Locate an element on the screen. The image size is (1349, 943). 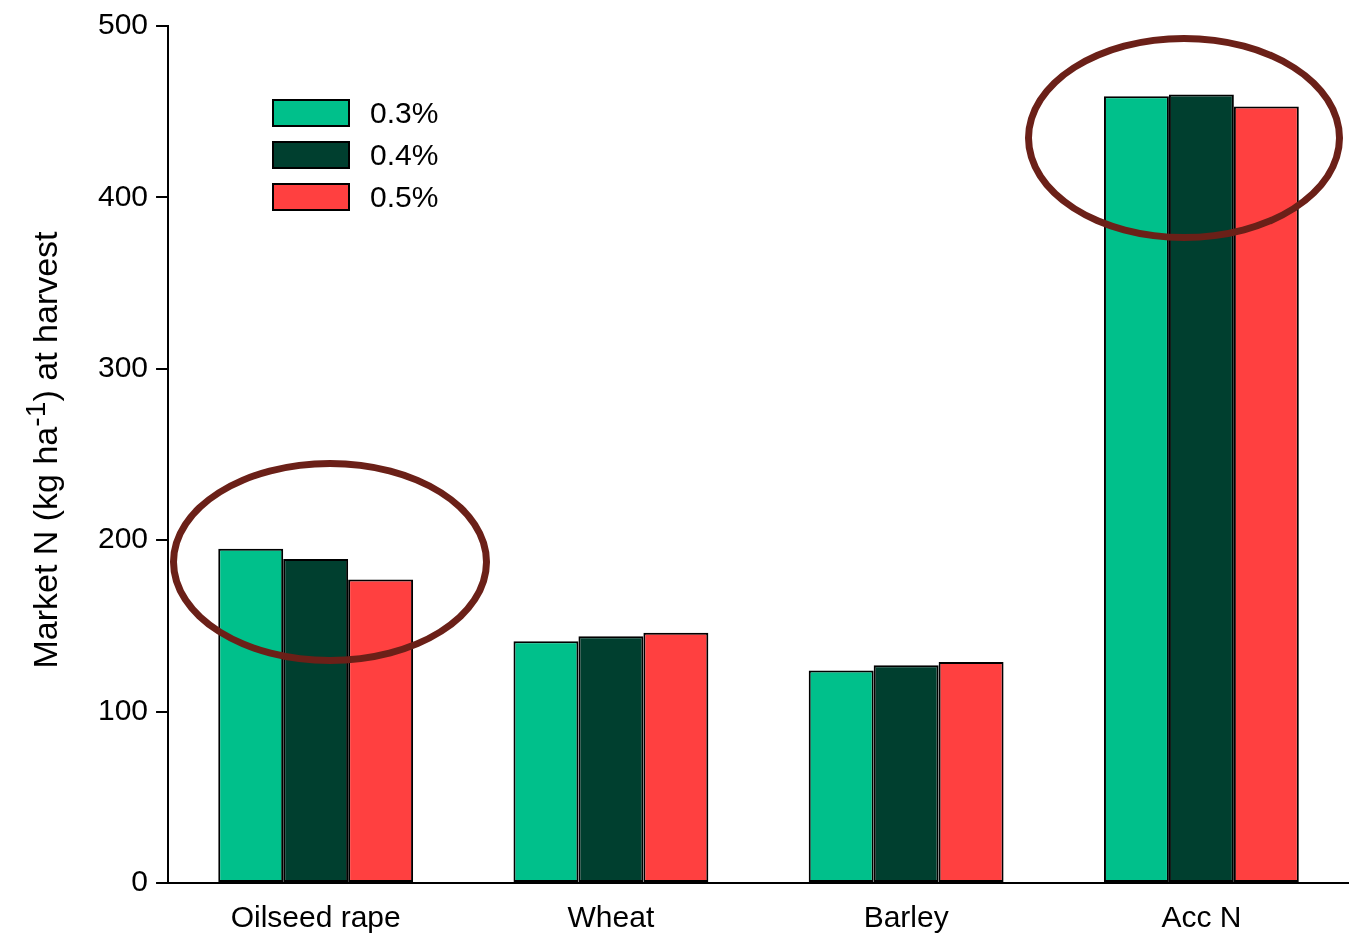
y-tick-label: 400 is located at coordinates (123, 195).